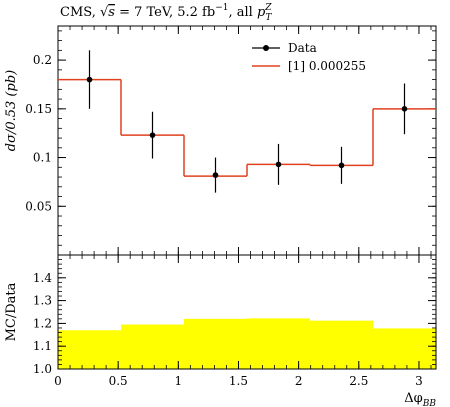  What do you see at coordinates (420, 399) in the screenshot?
I see `x-axis-label: ΔφBB` at bounding box center [420, 399].